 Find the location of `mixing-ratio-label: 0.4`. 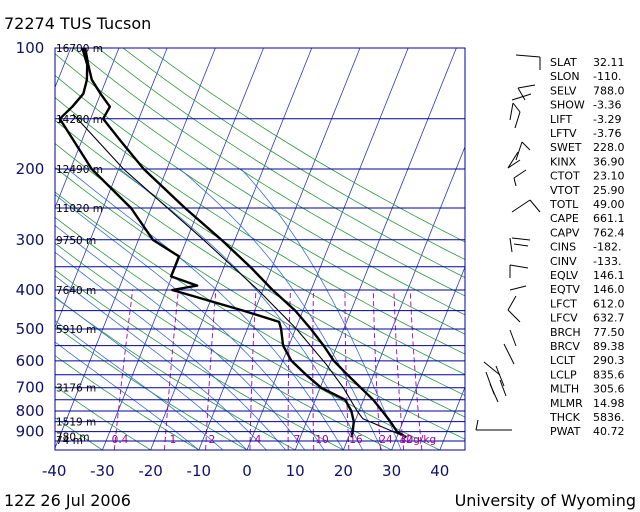

mixing-ratio-label: 0.4 is located at coordinates (120, 440).